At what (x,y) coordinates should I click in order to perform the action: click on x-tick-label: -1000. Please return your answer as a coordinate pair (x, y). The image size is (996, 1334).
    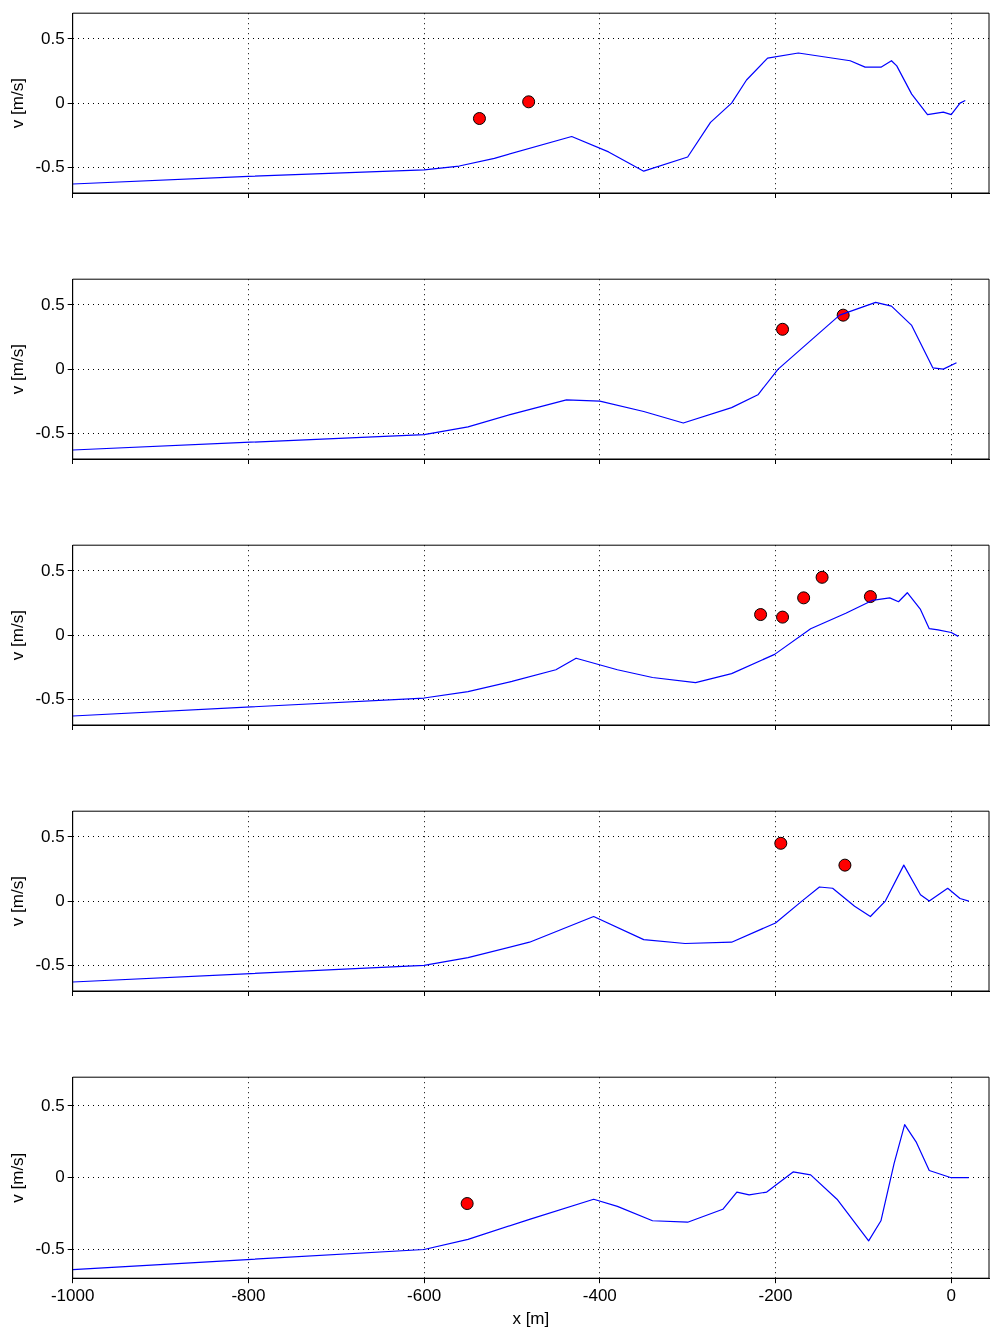
    Looking at the image, I should click on (72, 1296).